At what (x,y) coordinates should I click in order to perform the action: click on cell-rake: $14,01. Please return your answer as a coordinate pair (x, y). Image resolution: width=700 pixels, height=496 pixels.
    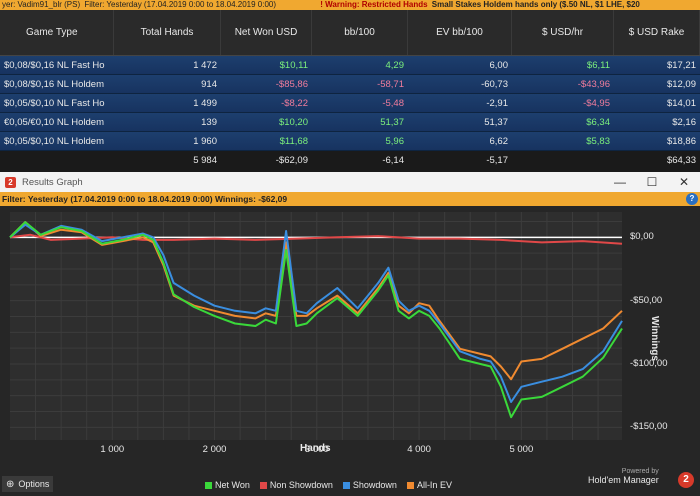
    Looking at the image, I should click on (681, 103).